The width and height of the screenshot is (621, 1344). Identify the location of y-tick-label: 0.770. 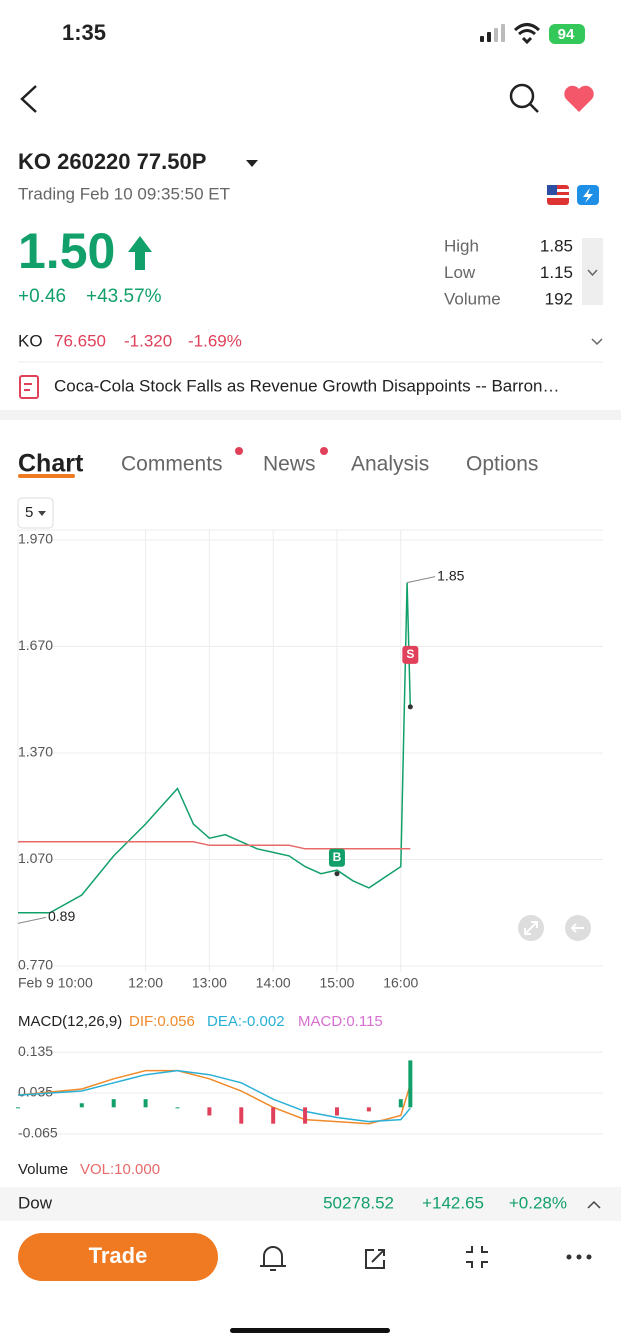
(35, 965).